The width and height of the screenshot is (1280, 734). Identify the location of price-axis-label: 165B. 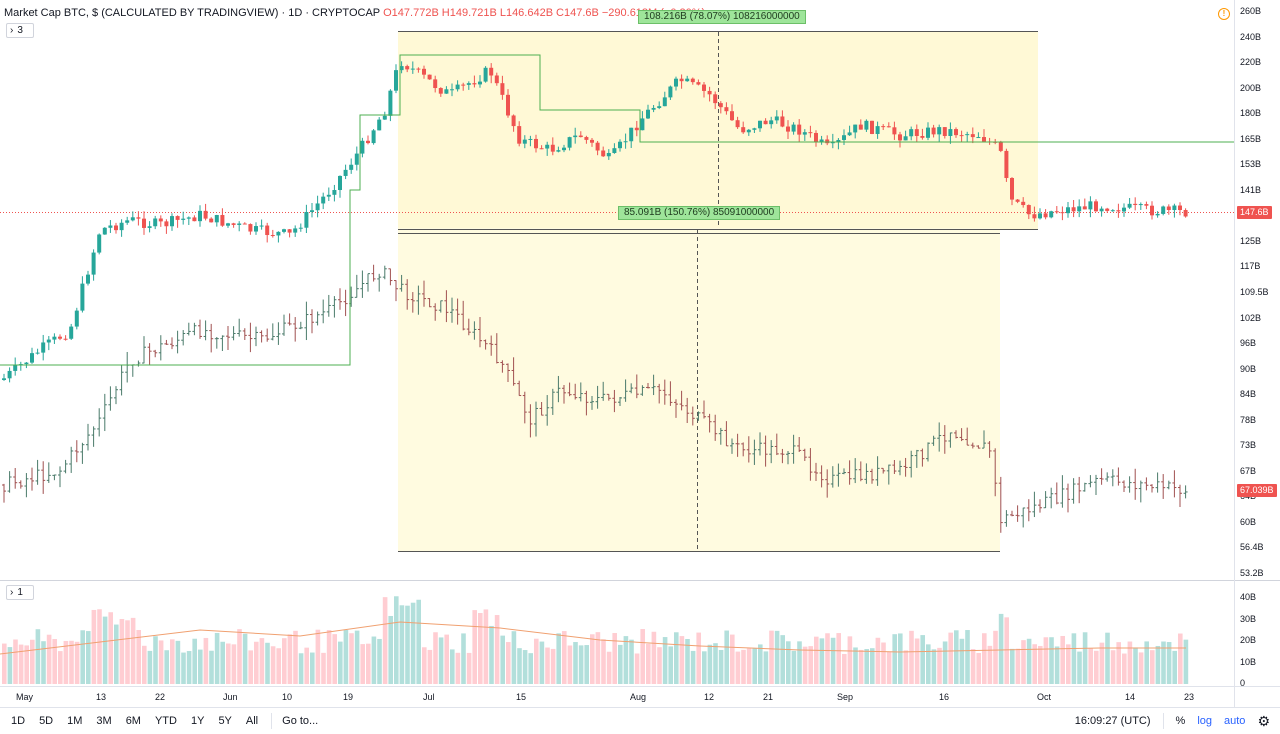
(1251, 138).